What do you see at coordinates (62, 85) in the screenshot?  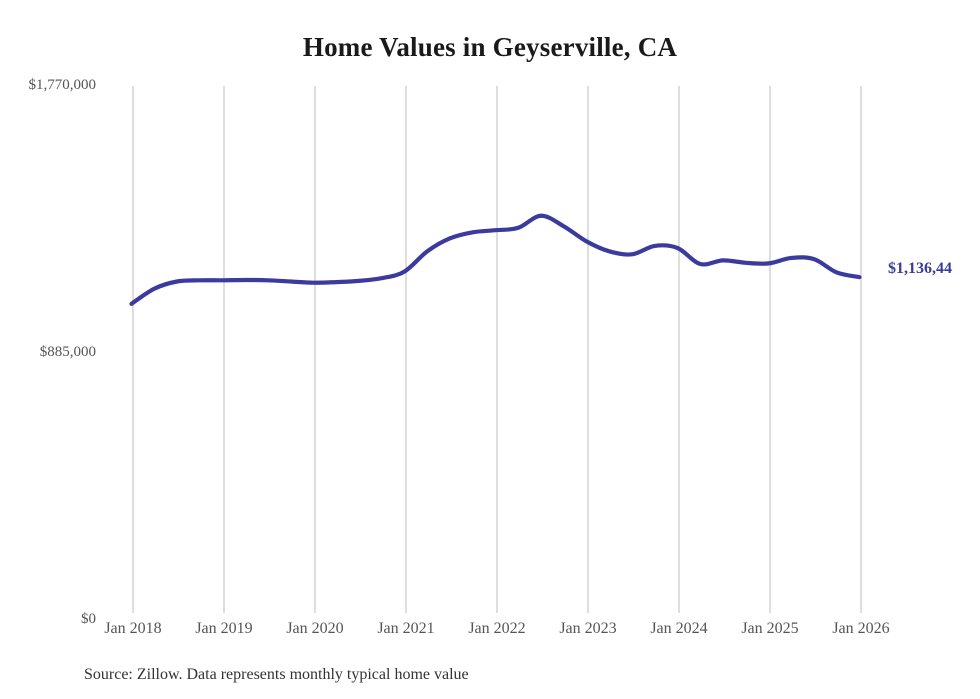 I see `y-axis-tick-1770000: $1,770,000` at bounding box center [62, 85].